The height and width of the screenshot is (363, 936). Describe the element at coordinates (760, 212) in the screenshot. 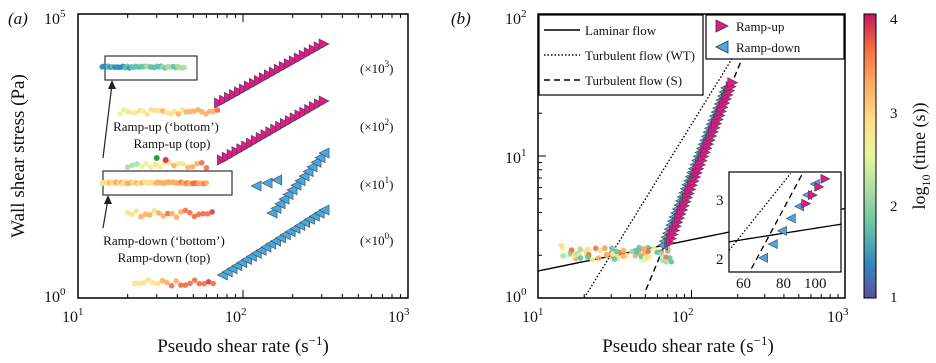

I see `inset-turbulent-wt-line` at that location.